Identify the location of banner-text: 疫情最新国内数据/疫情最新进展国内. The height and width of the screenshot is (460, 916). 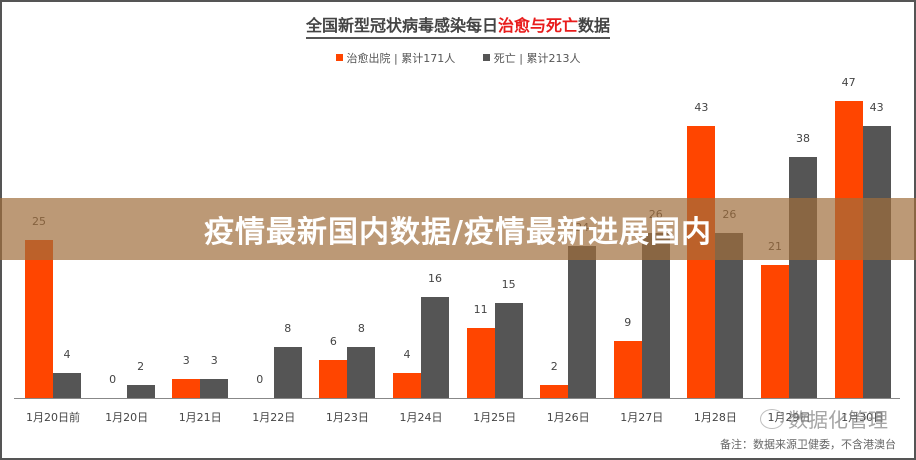
(458, 232).